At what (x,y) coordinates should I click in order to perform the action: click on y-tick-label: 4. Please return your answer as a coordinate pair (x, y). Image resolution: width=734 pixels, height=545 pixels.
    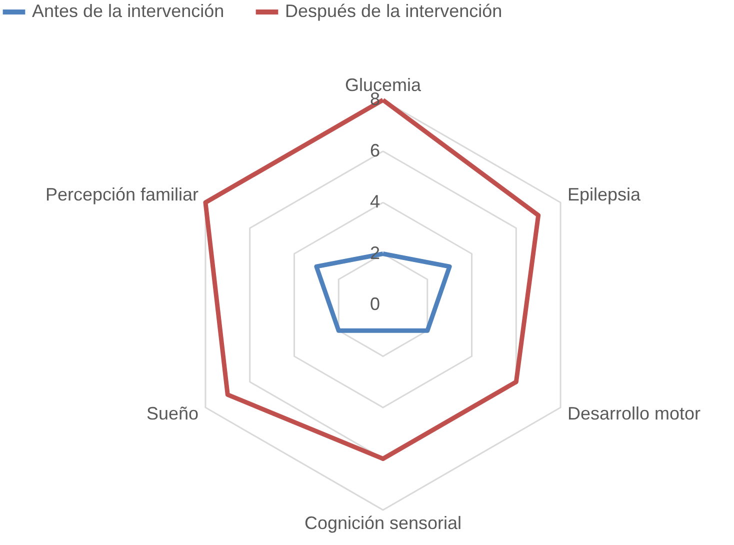
    Looking at the image, I should click on (375, 202).